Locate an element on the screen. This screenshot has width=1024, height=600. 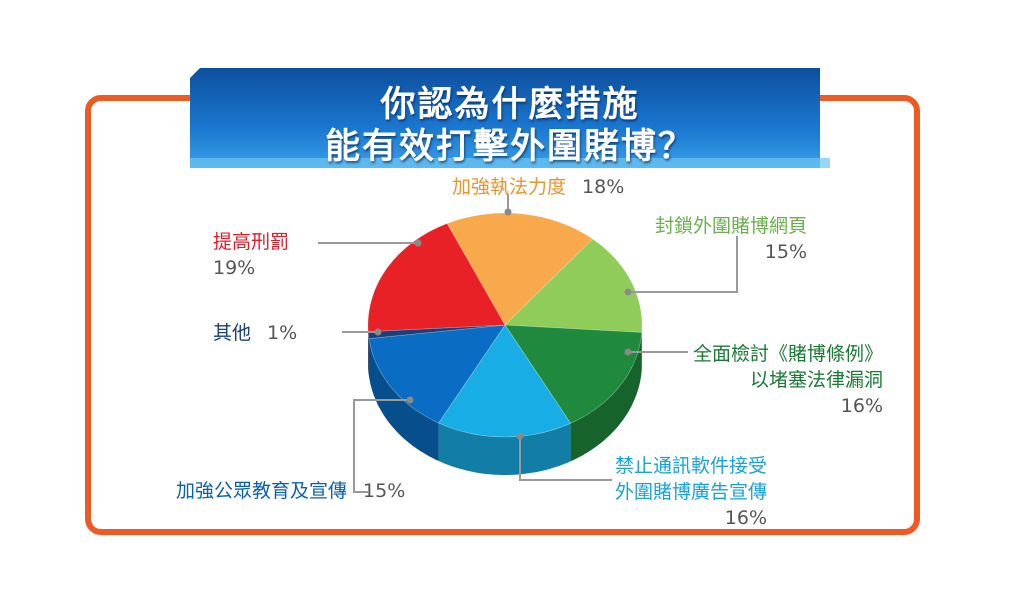
slice-label-1: 封鎖外圍賭博網頁 15% is located at coordinates (731, 239).